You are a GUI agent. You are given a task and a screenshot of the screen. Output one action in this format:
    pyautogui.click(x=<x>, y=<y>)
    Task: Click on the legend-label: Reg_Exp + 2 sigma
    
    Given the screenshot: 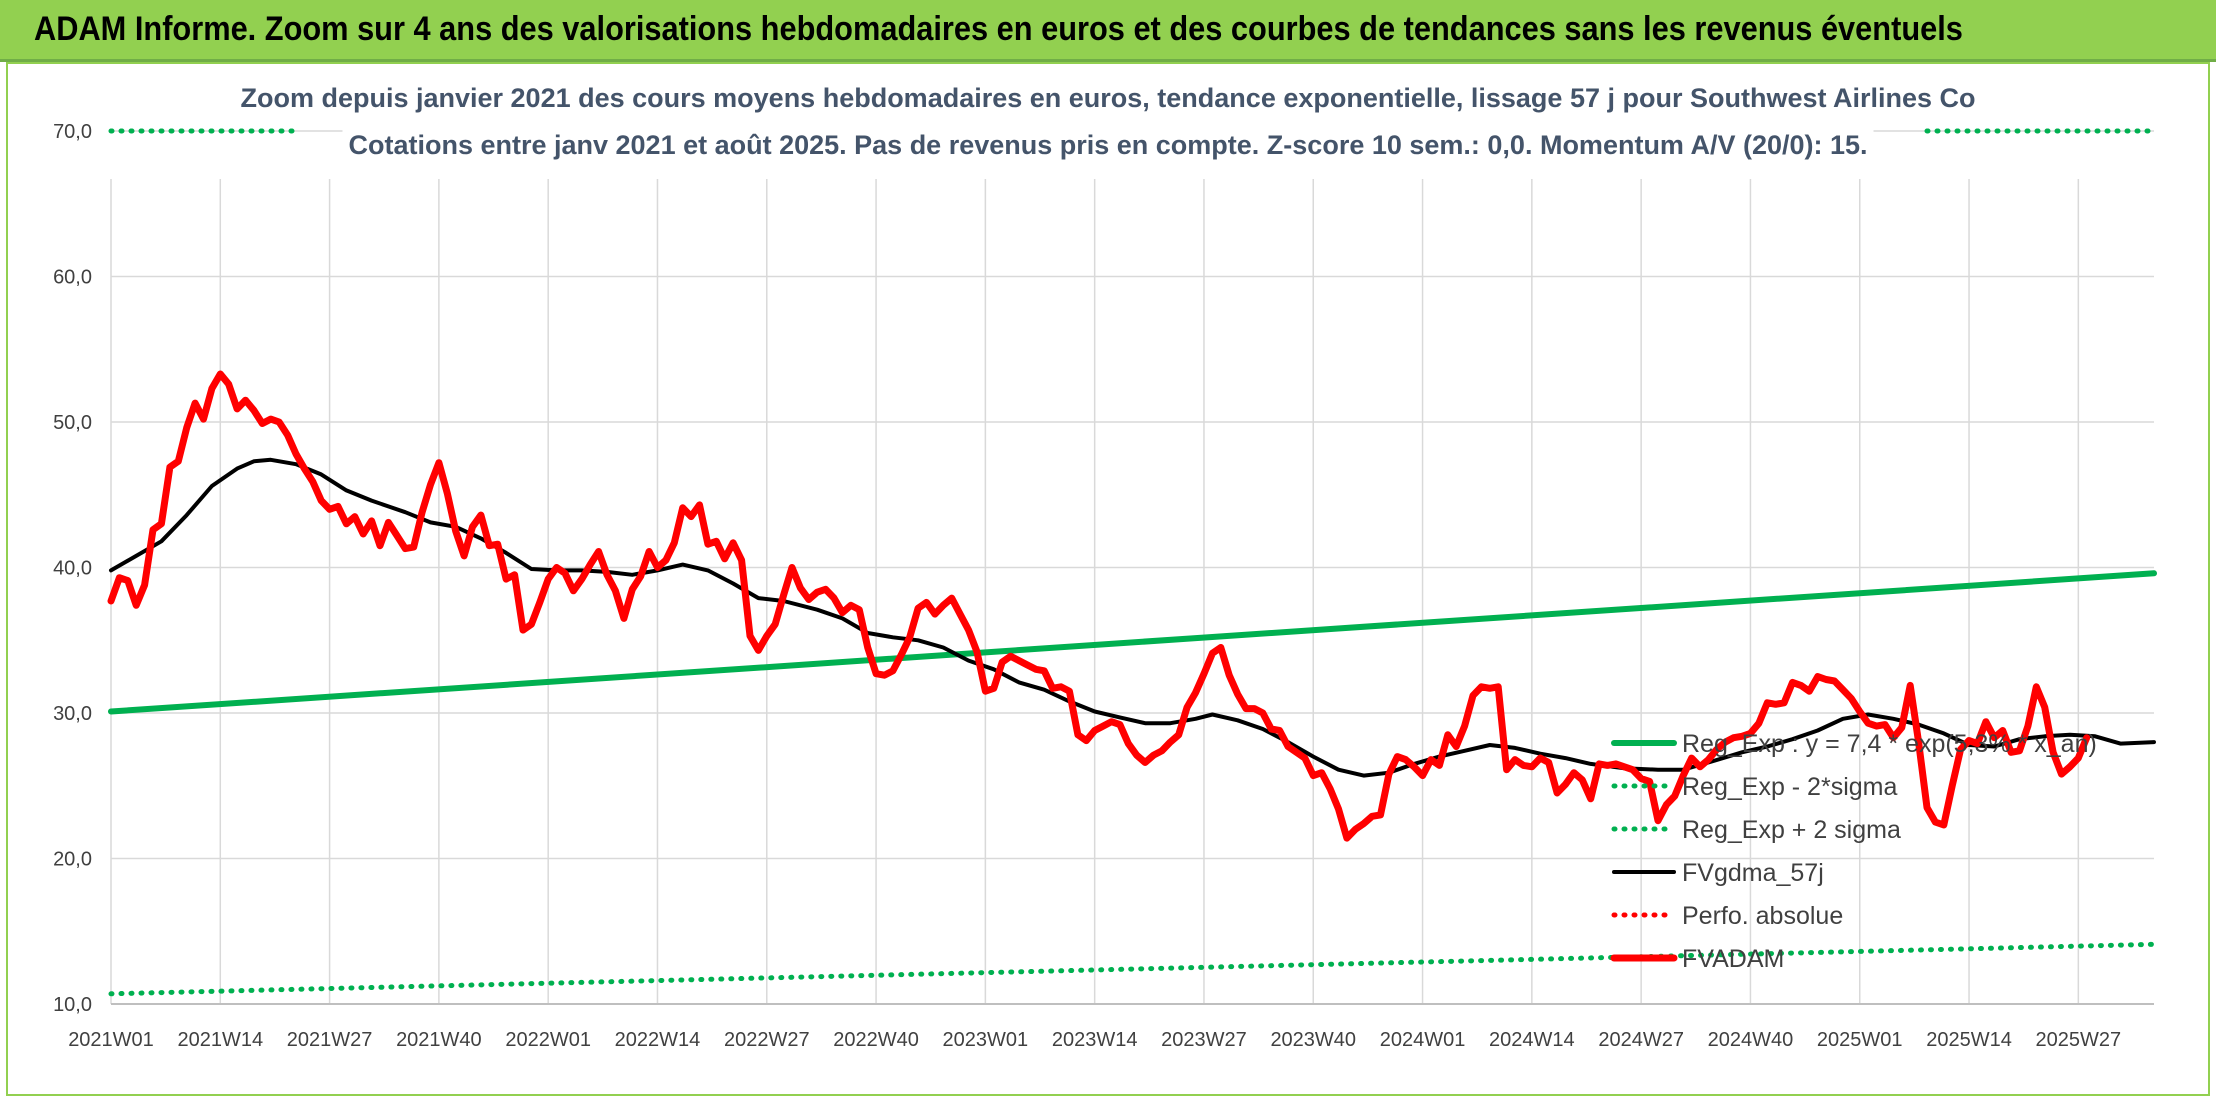 What is the action you would take?
    pyautogui.click(x=1791, y=830)
    